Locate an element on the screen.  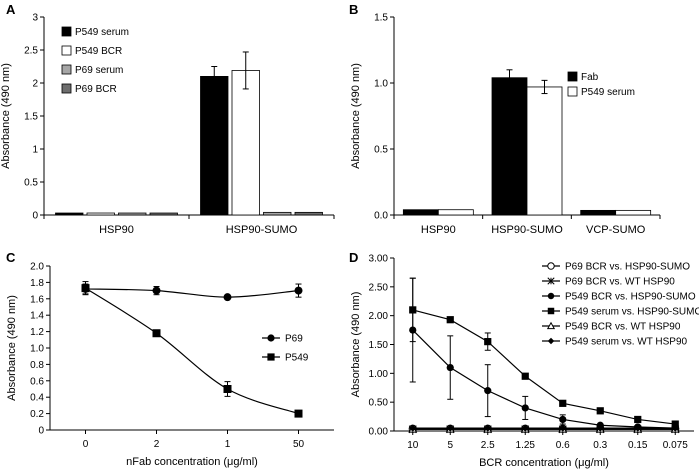
legend-label: P69 BCR vs. WT HSP90 is located at coordinates (620, 282).